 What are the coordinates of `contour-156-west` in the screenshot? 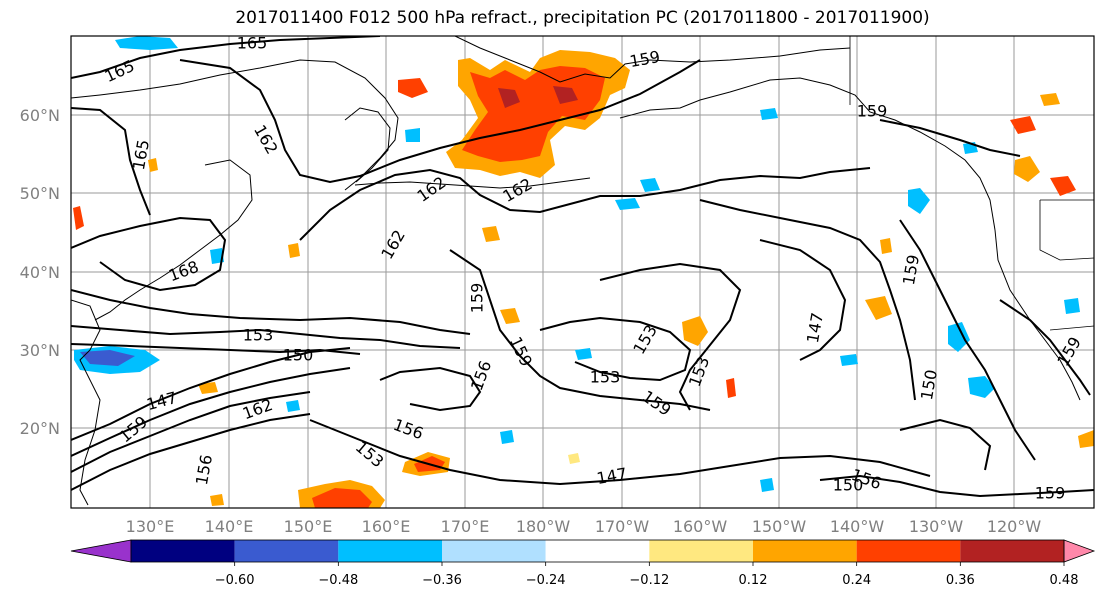 It's located at (211, 412).